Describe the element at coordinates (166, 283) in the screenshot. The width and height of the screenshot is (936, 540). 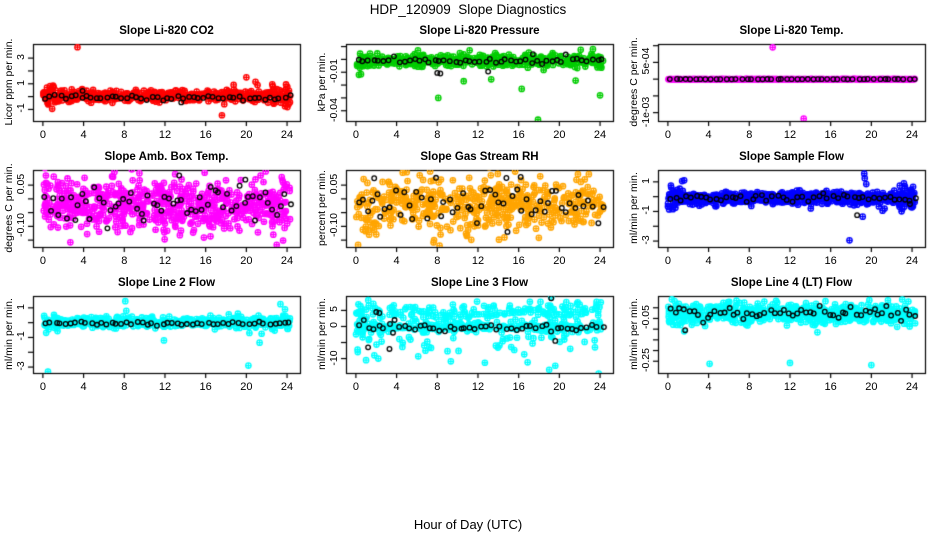
I see `panel-title: Slope Line 2 Flow` at that location.